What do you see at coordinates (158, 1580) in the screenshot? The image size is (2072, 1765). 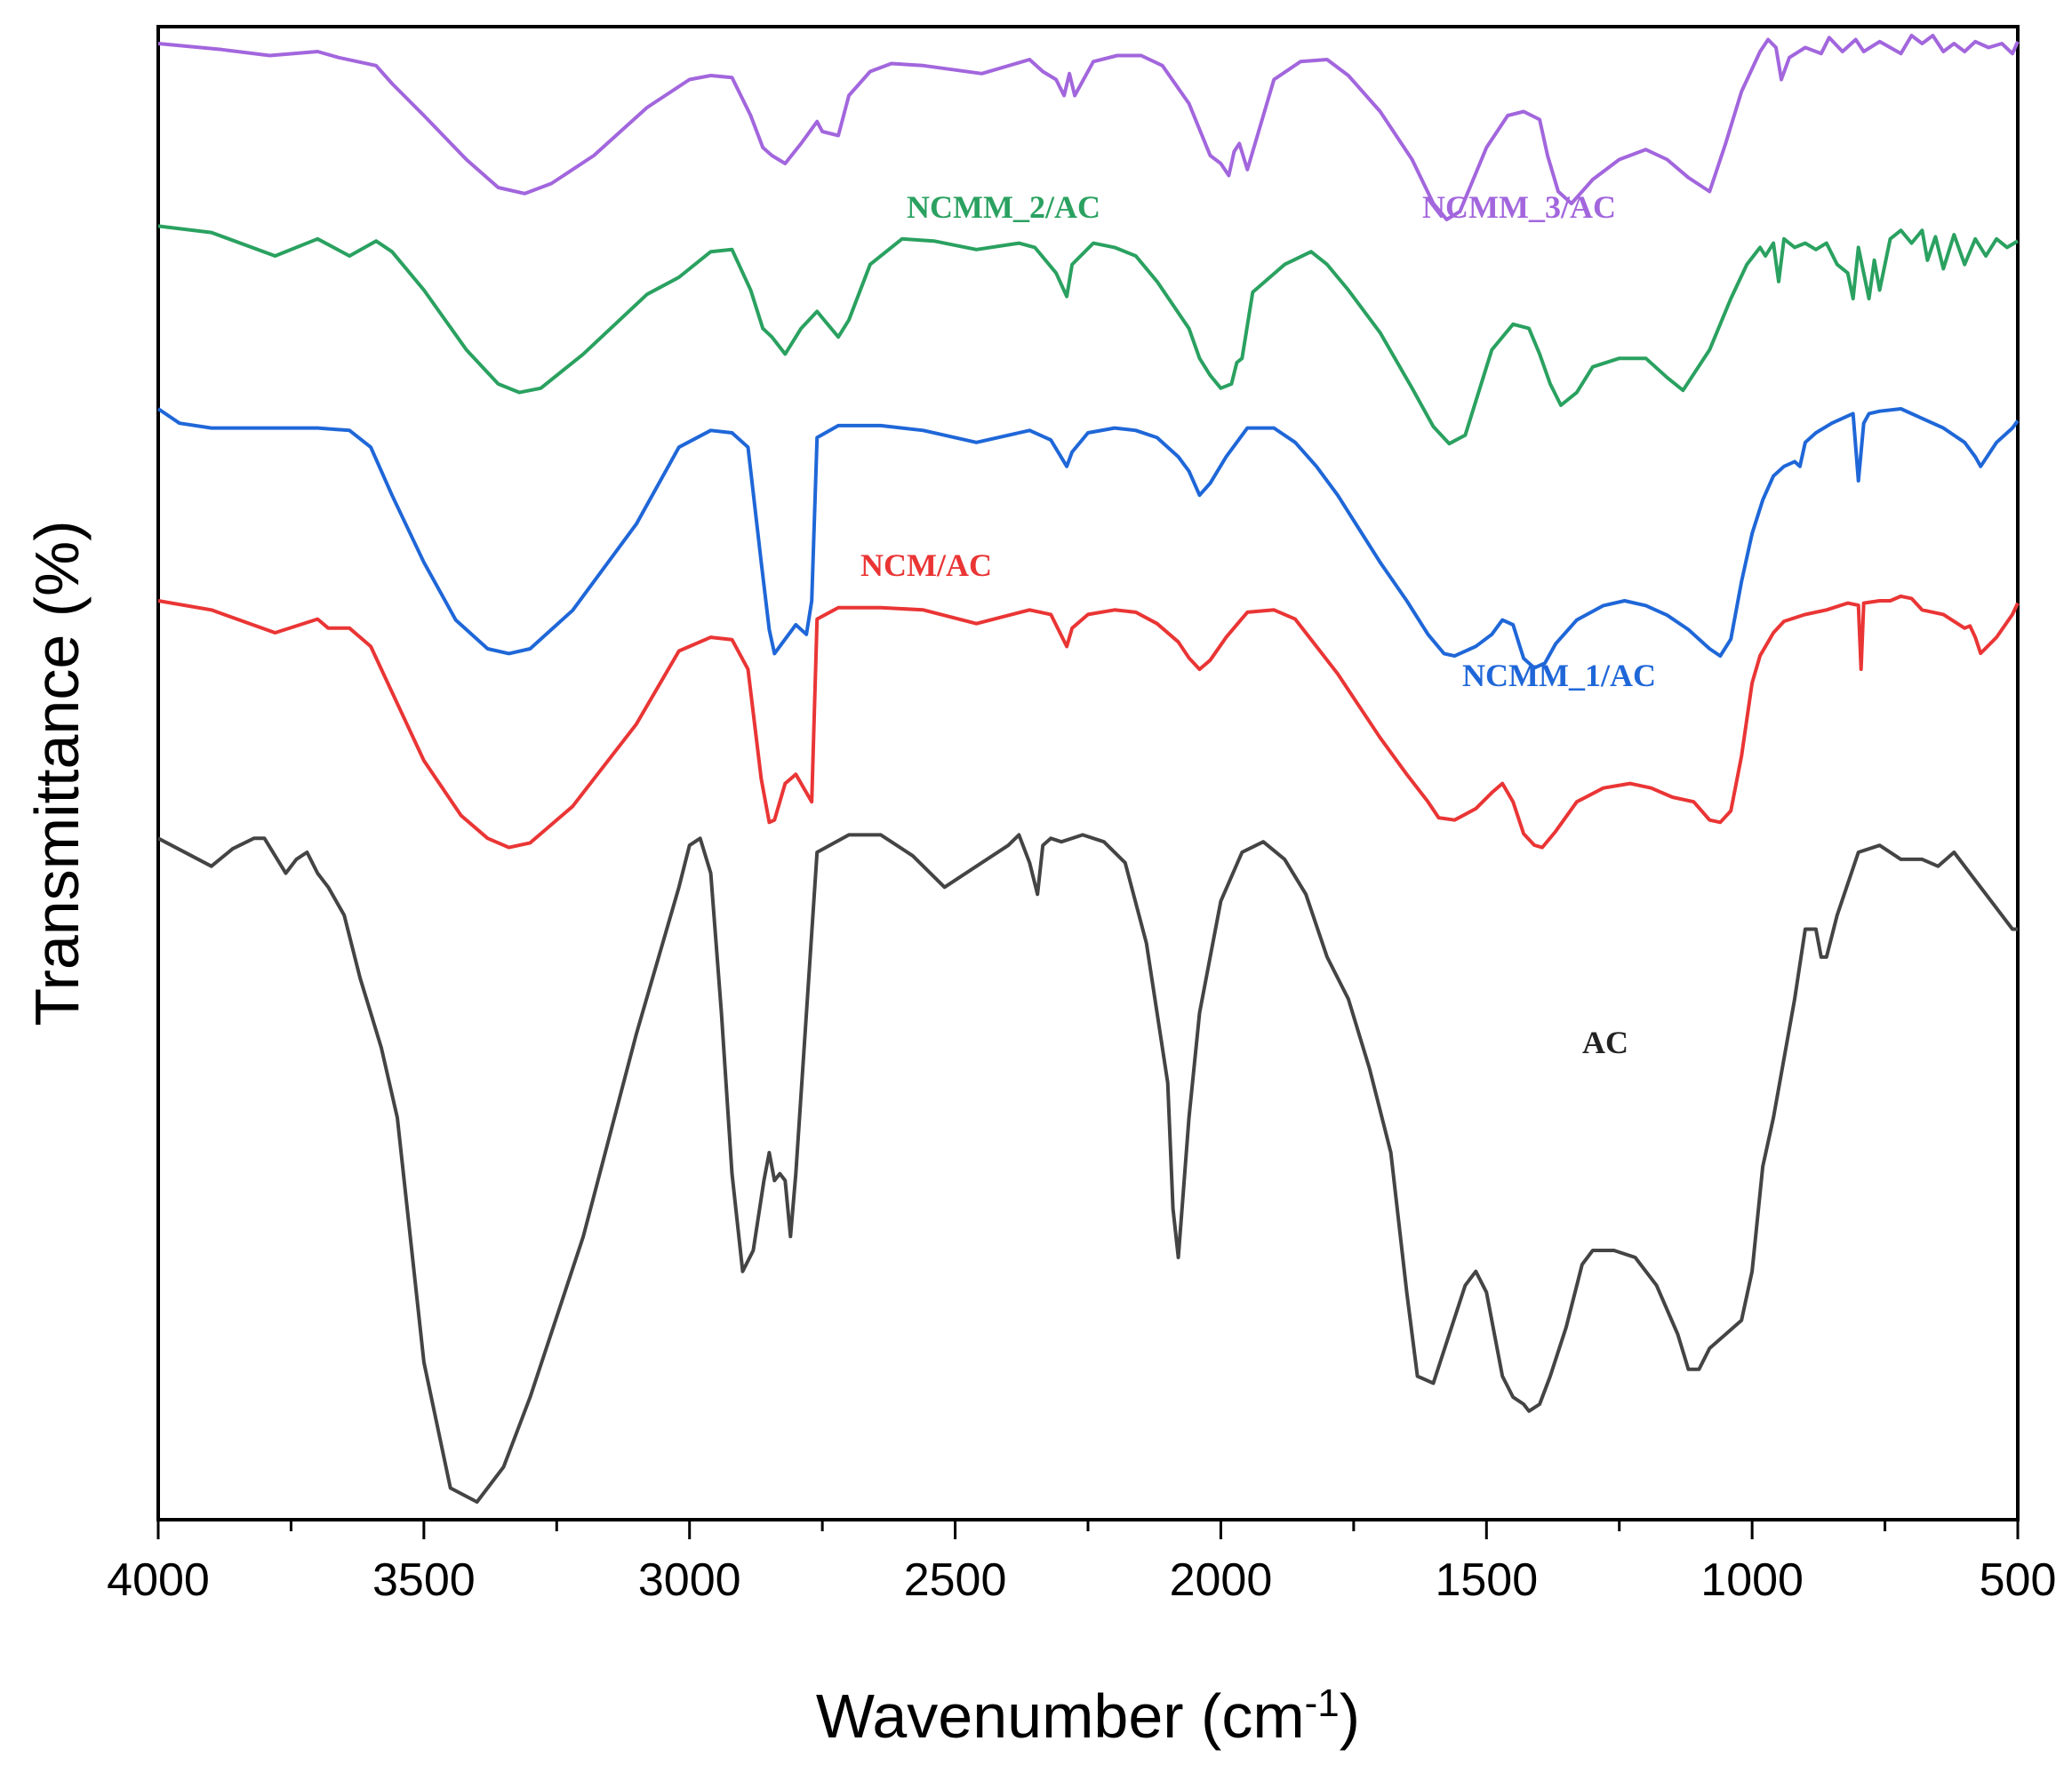 I see `x-tick-label: 4000` at bounding box center [158, 1580].